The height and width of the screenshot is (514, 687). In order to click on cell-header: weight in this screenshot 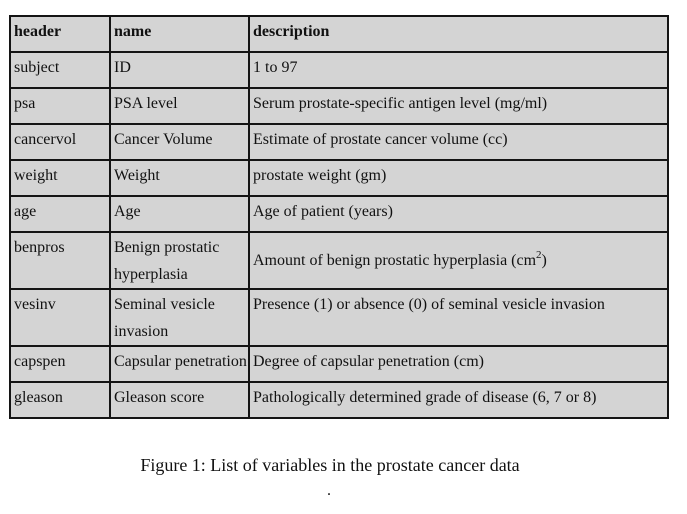, I will do `click(60, 178)`.